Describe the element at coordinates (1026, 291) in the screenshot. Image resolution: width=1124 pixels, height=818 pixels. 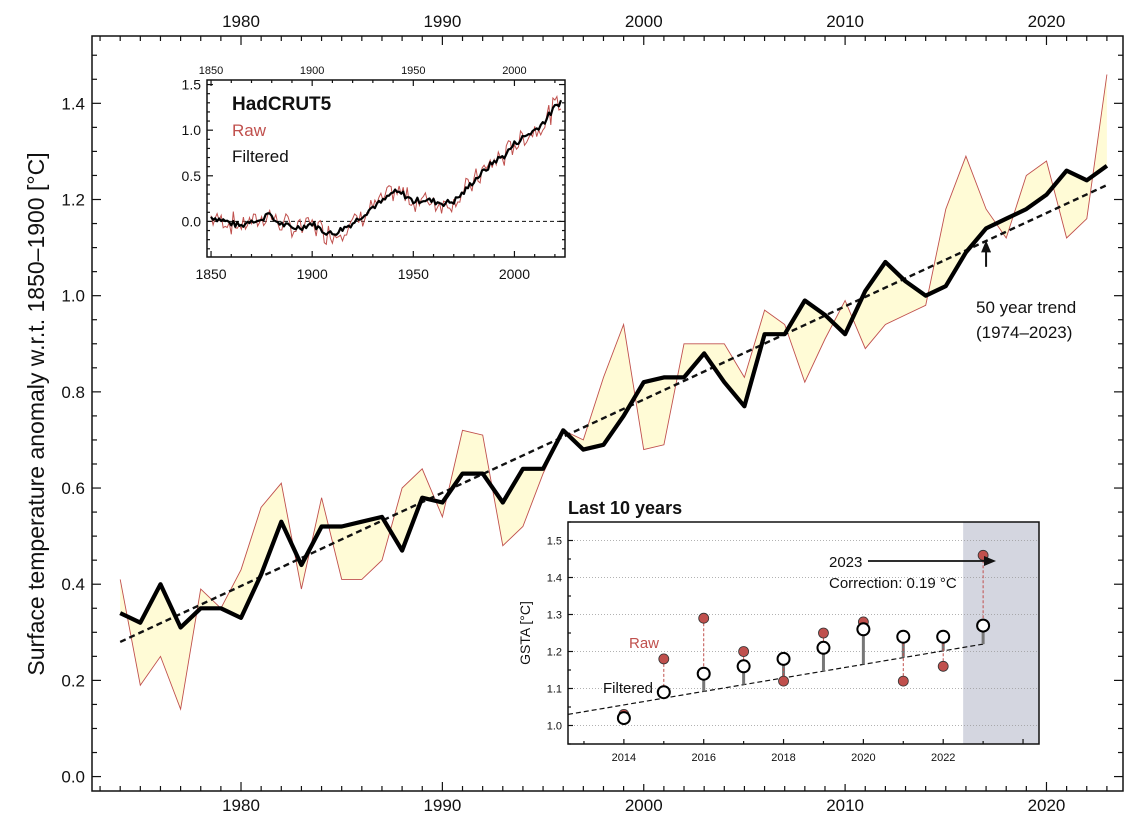
I see `trend-annotation: 50 year trend (1974–2023)` at that location.